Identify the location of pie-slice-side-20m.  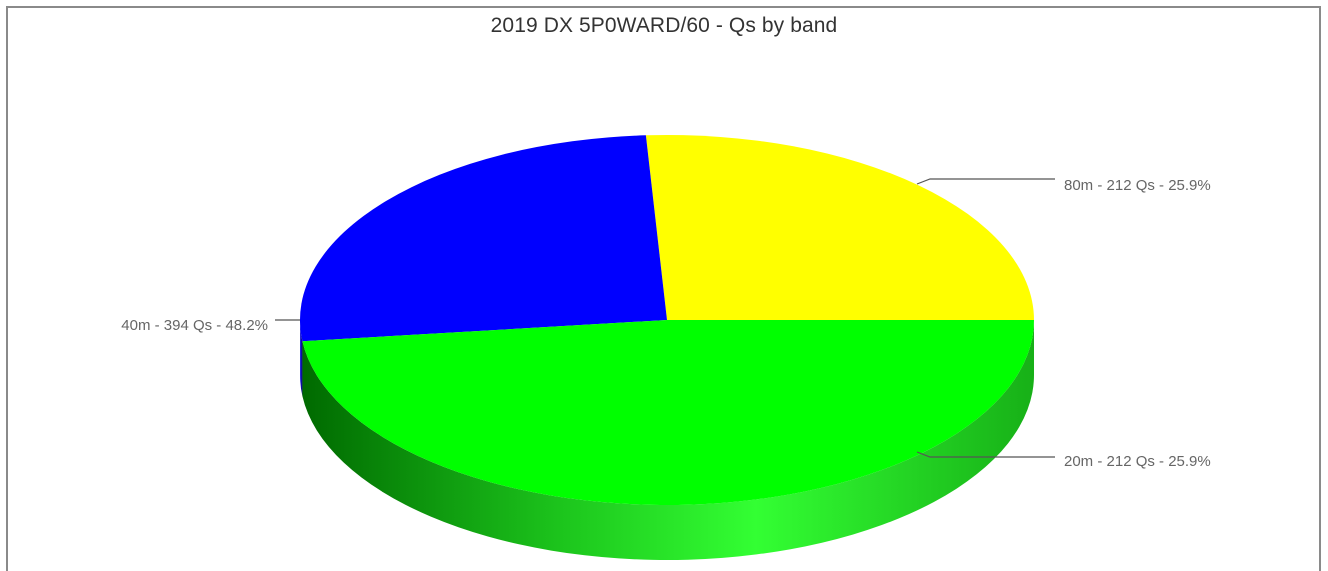
(301, 358).